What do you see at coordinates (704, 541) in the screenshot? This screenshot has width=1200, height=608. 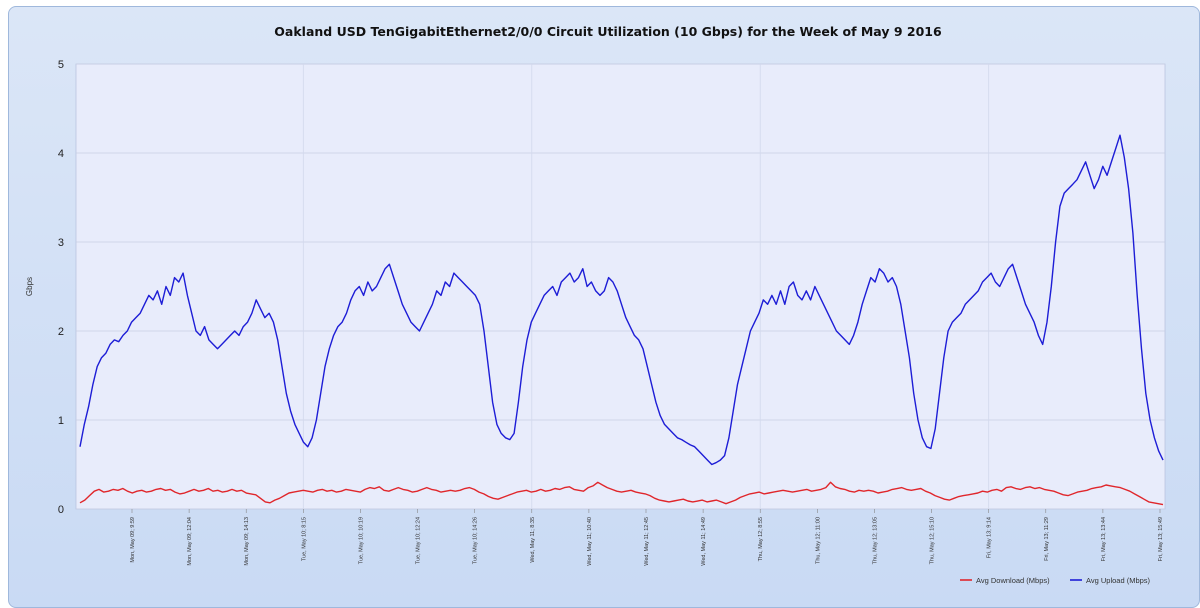 I see `x-tick-label: Wed, May 11; 14:49` at bounding box center [704, 541].